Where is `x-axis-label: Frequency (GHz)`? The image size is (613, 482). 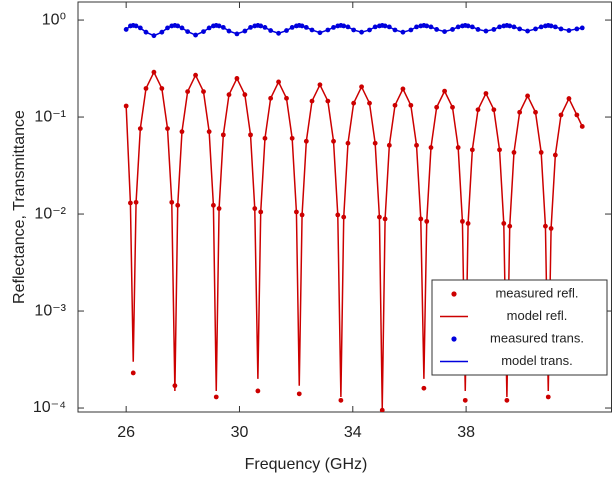
x-axis-label: Frequency (GHz) is located at coordinates (306, 464).